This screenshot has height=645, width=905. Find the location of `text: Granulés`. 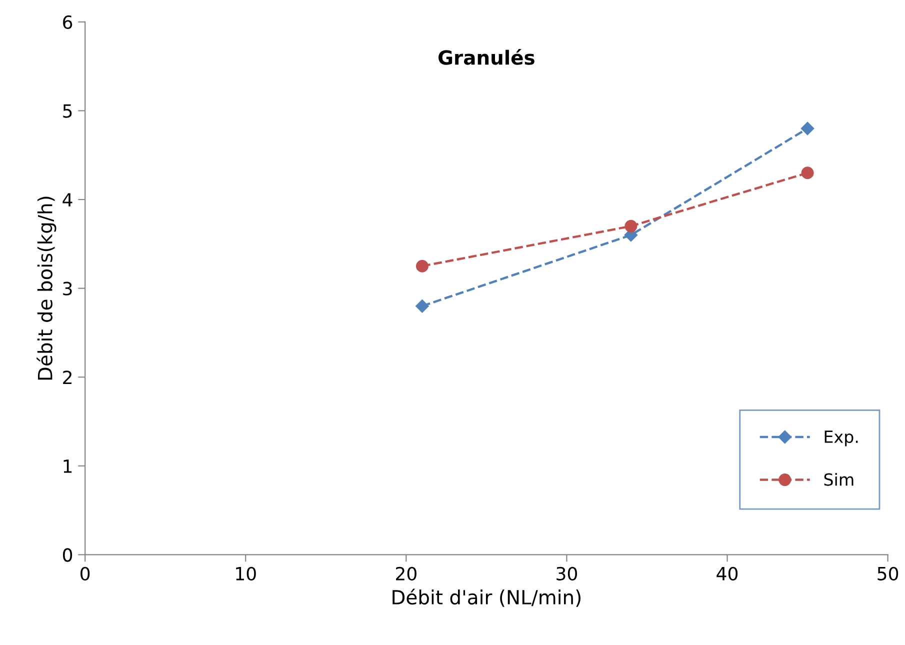

text: Granulés is located at coordinates (486, 57).